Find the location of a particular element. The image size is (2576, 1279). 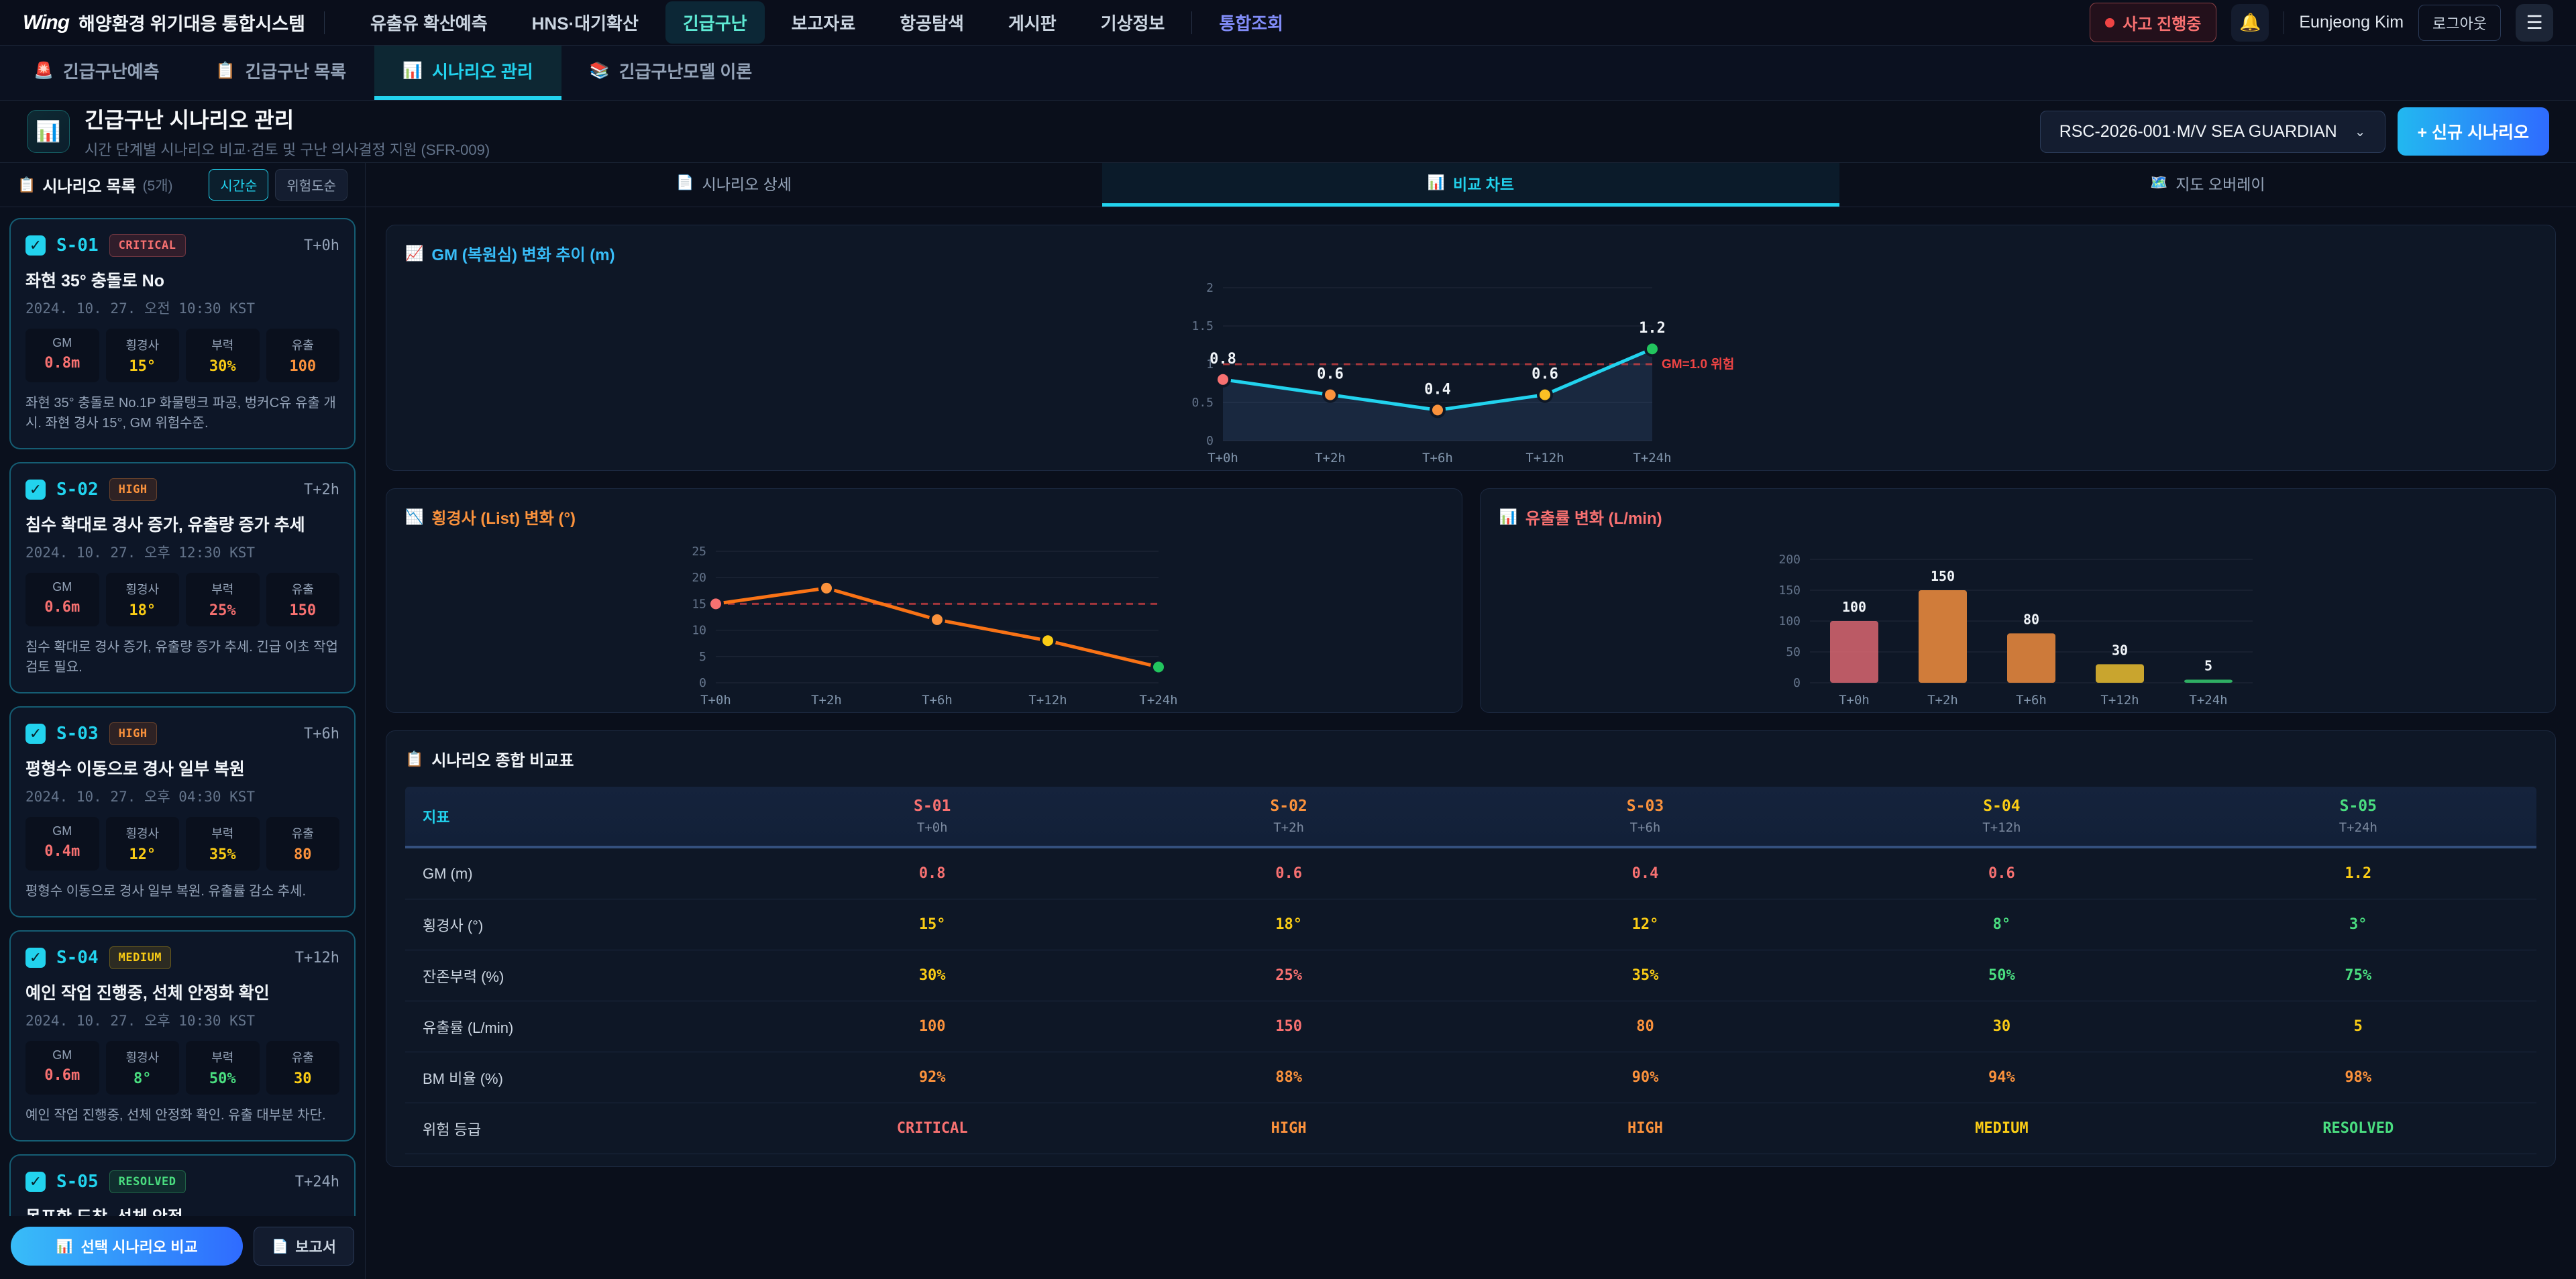

module-tab-2: 📋 긴급구난 목록 is located at coordinates (280, 73).